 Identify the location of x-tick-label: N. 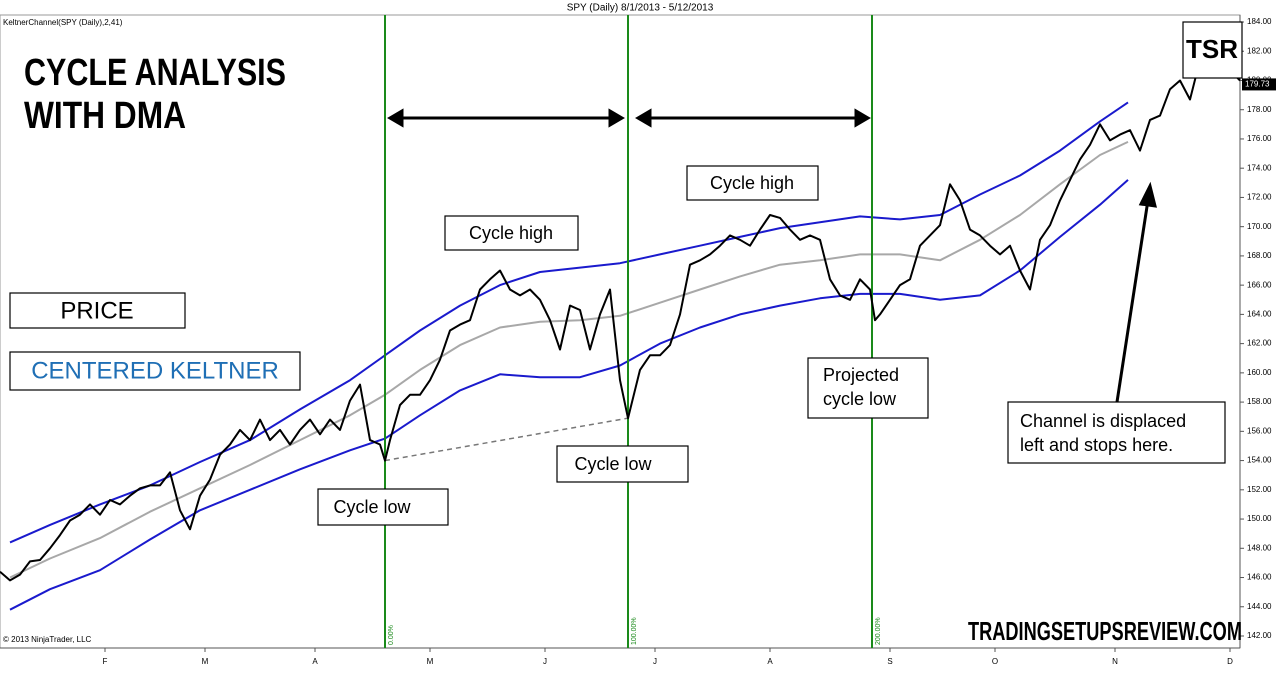
(1115, 661).